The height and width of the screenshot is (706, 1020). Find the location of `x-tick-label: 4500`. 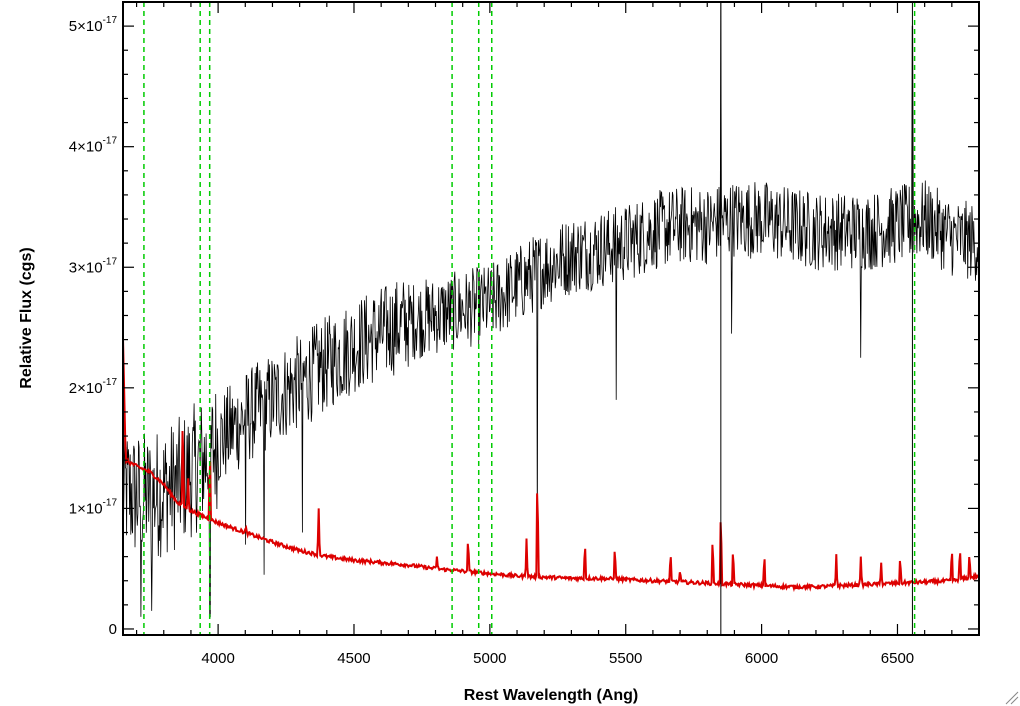

x-tick-label: 4500 is located at coordinates (353, 658).